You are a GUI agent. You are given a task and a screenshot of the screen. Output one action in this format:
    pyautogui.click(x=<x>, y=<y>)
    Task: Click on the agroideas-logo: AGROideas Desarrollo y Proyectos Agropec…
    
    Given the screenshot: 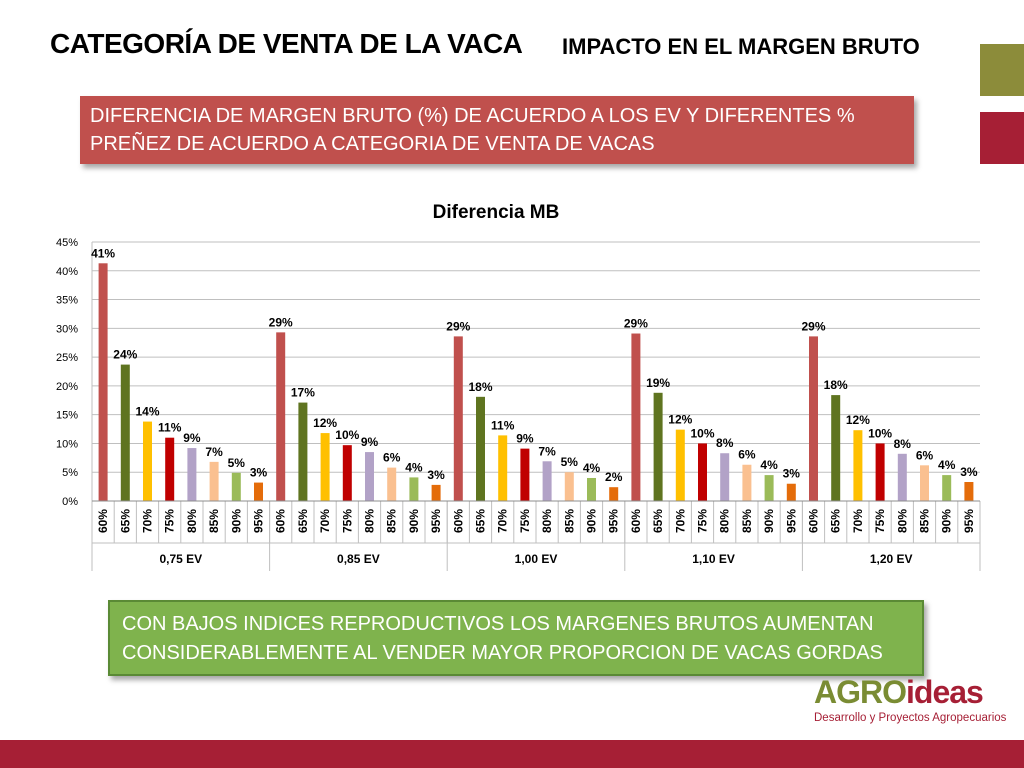 What is the action you would take?
    pyautogui.click(x=914, y=704)
    